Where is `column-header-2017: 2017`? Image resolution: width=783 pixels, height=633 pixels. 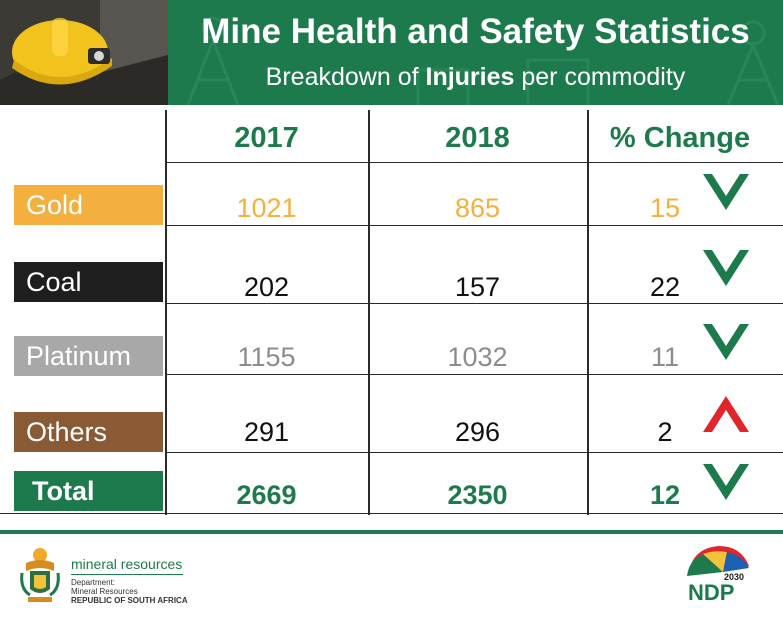
column-header-2017: 2017 is located at coordinates (266, 138).